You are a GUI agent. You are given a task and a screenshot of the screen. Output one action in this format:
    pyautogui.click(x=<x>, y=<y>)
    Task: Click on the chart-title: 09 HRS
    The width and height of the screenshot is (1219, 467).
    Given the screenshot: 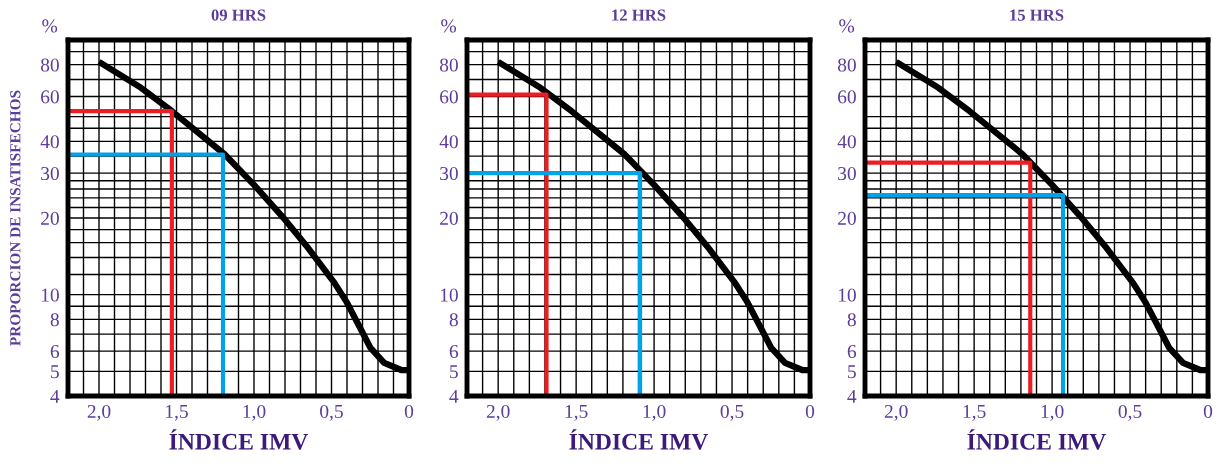 What is the action you would take?
    pyautogui.click(x=238, y=15)
    